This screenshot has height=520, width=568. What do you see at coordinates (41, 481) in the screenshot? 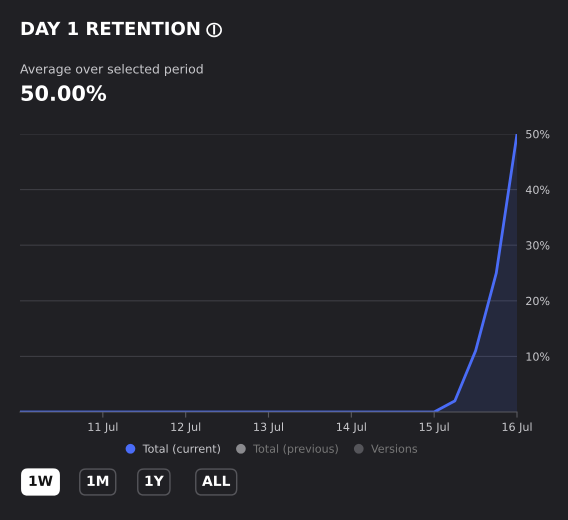
I see `text: 1W` at bounding box center [41, 481].